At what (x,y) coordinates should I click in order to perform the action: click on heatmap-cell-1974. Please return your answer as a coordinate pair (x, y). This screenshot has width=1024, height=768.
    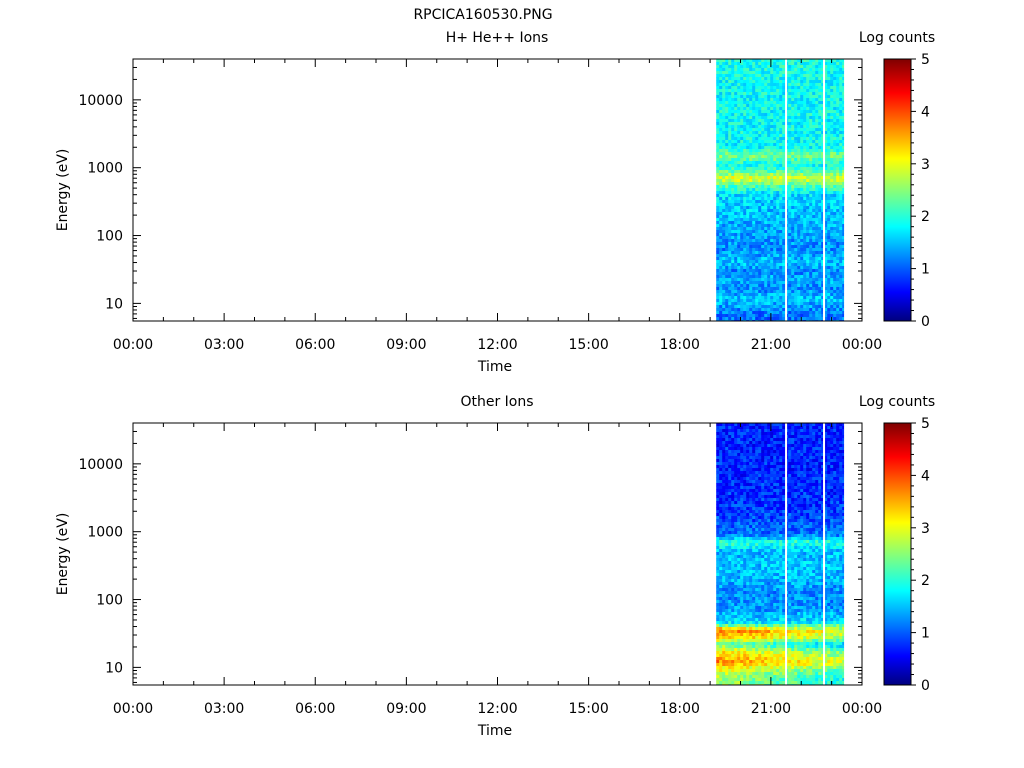
    Looking at the image, I should click on (784, 175).